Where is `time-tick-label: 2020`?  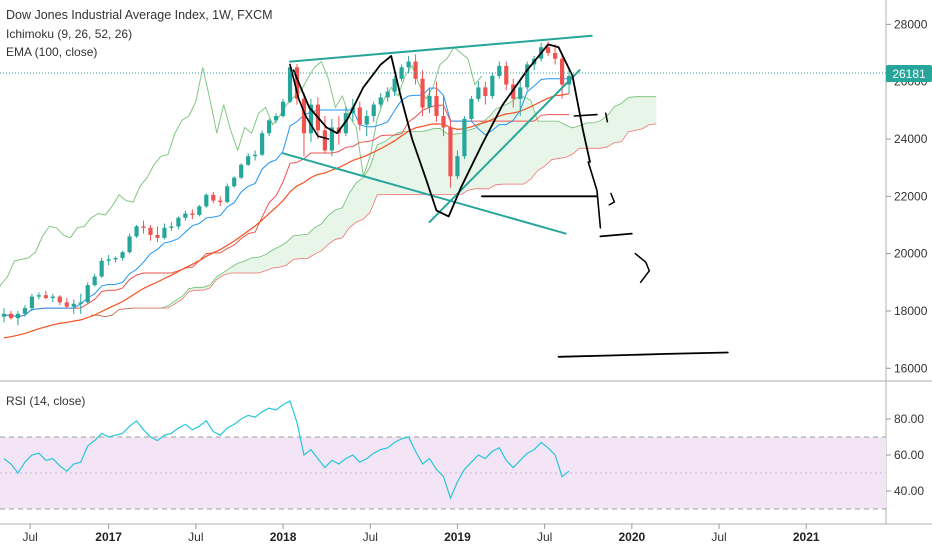
time-tick-label: 2020 is located at coordinates (631, 537).